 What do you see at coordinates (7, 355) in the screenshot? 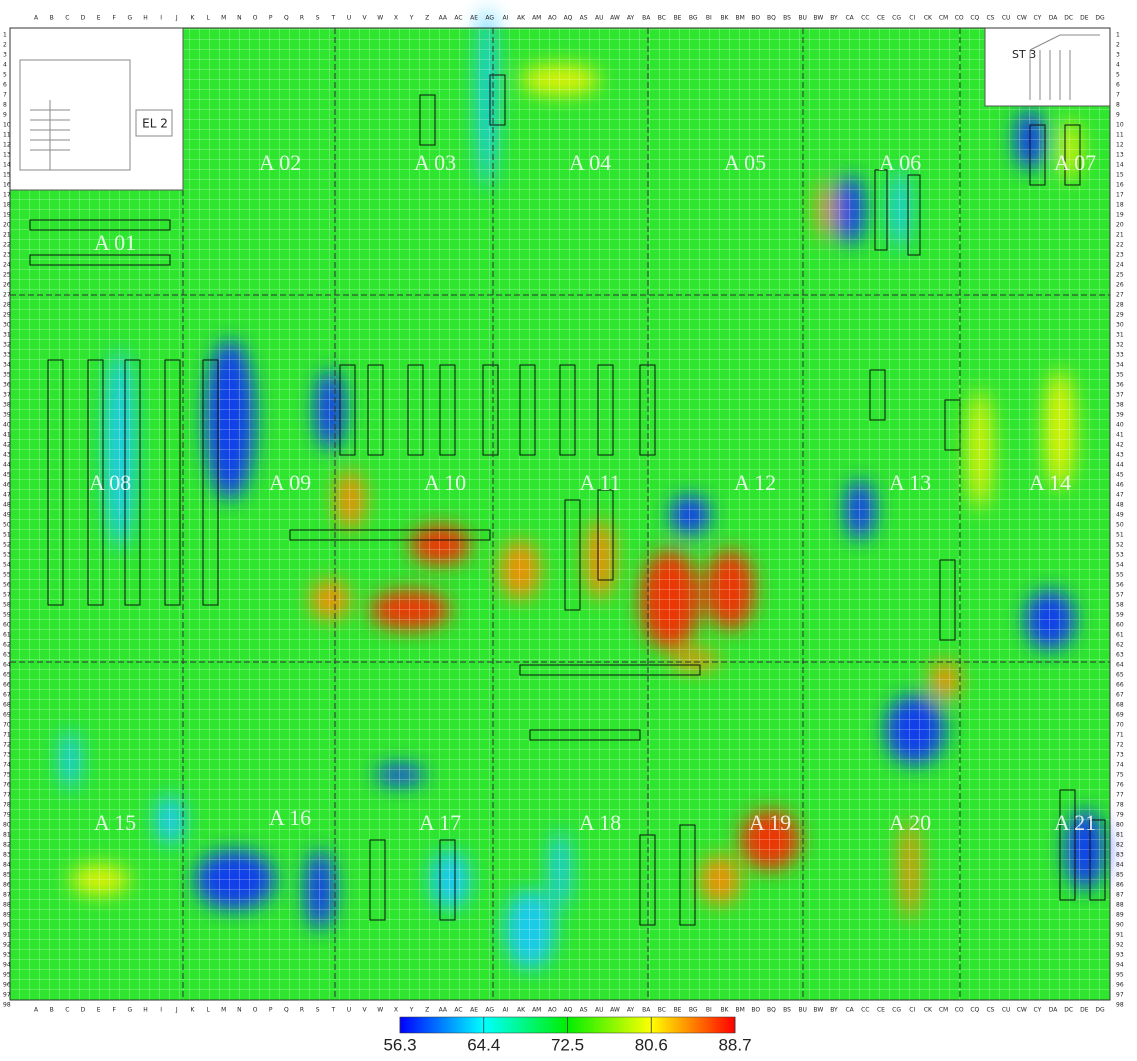
I see `row-label: 33` at bounding box center [7, 355].